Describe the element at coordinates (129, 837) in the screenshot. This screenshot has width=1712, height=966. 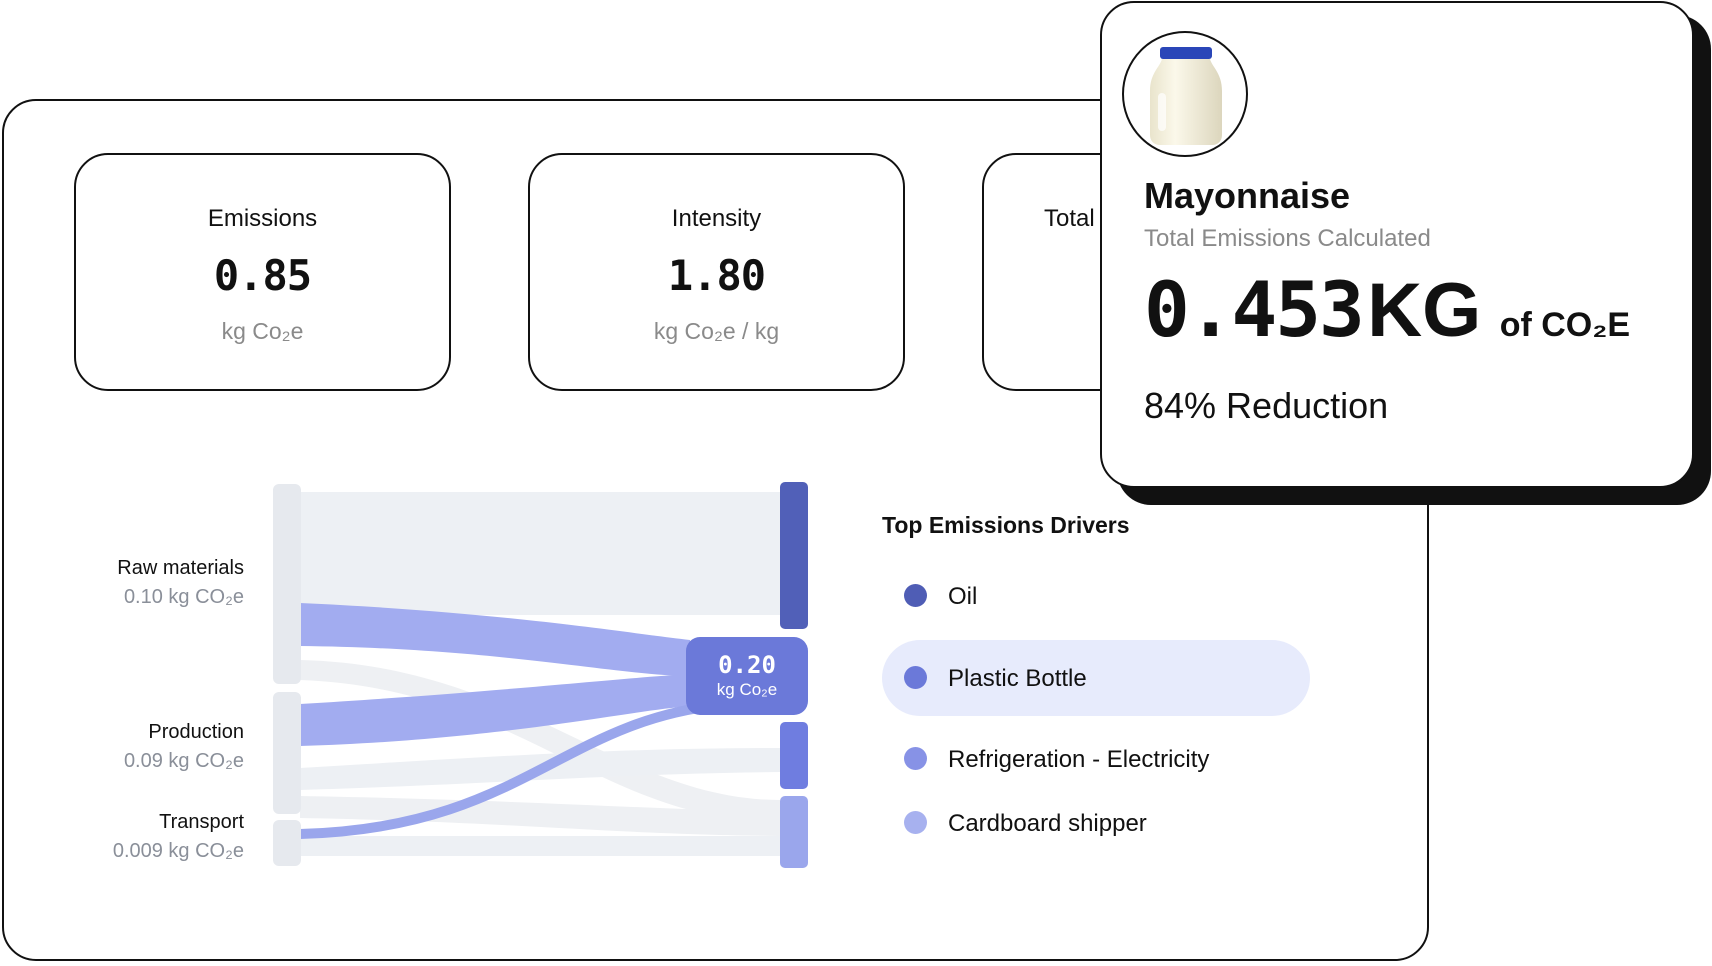
I see `source-label-transport: Transport 0.009 kg CO₂e` at that location.